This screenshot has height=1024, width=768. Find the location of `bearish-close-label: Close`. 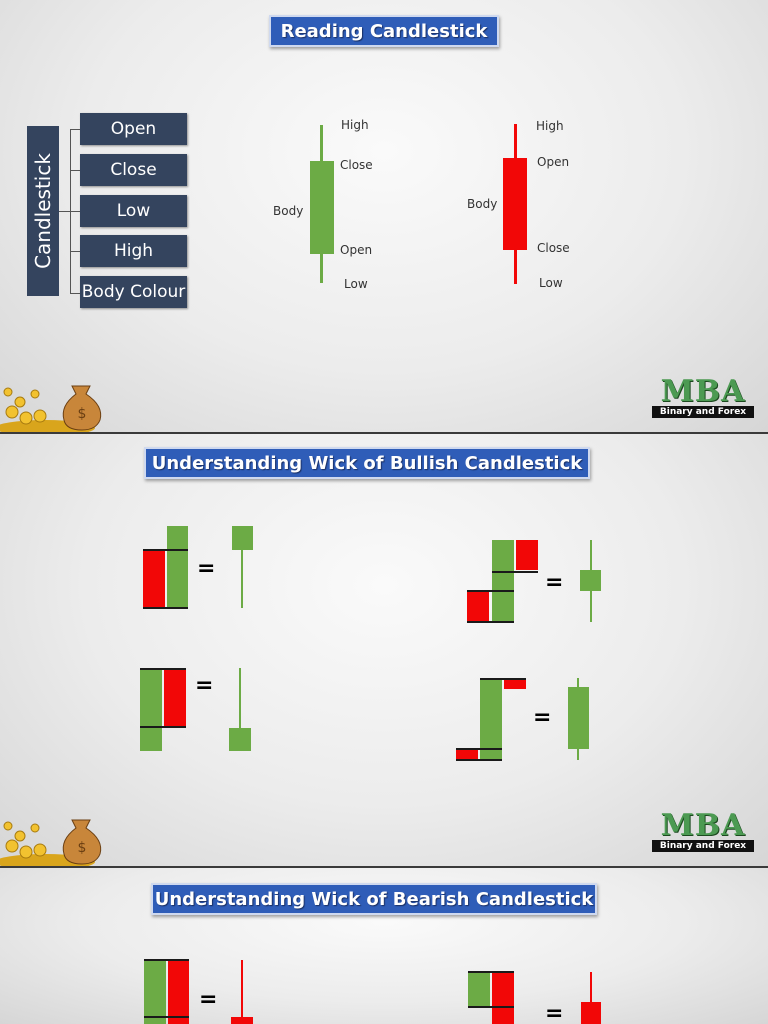

bearish-close-label: Close is located at coordinates (553, 248).